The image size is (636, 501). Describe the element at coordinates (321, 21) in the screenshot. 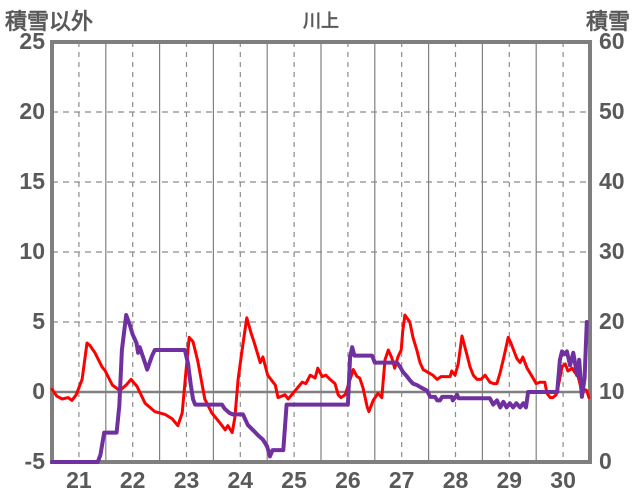

I see `chart-title: 川上` at that location.